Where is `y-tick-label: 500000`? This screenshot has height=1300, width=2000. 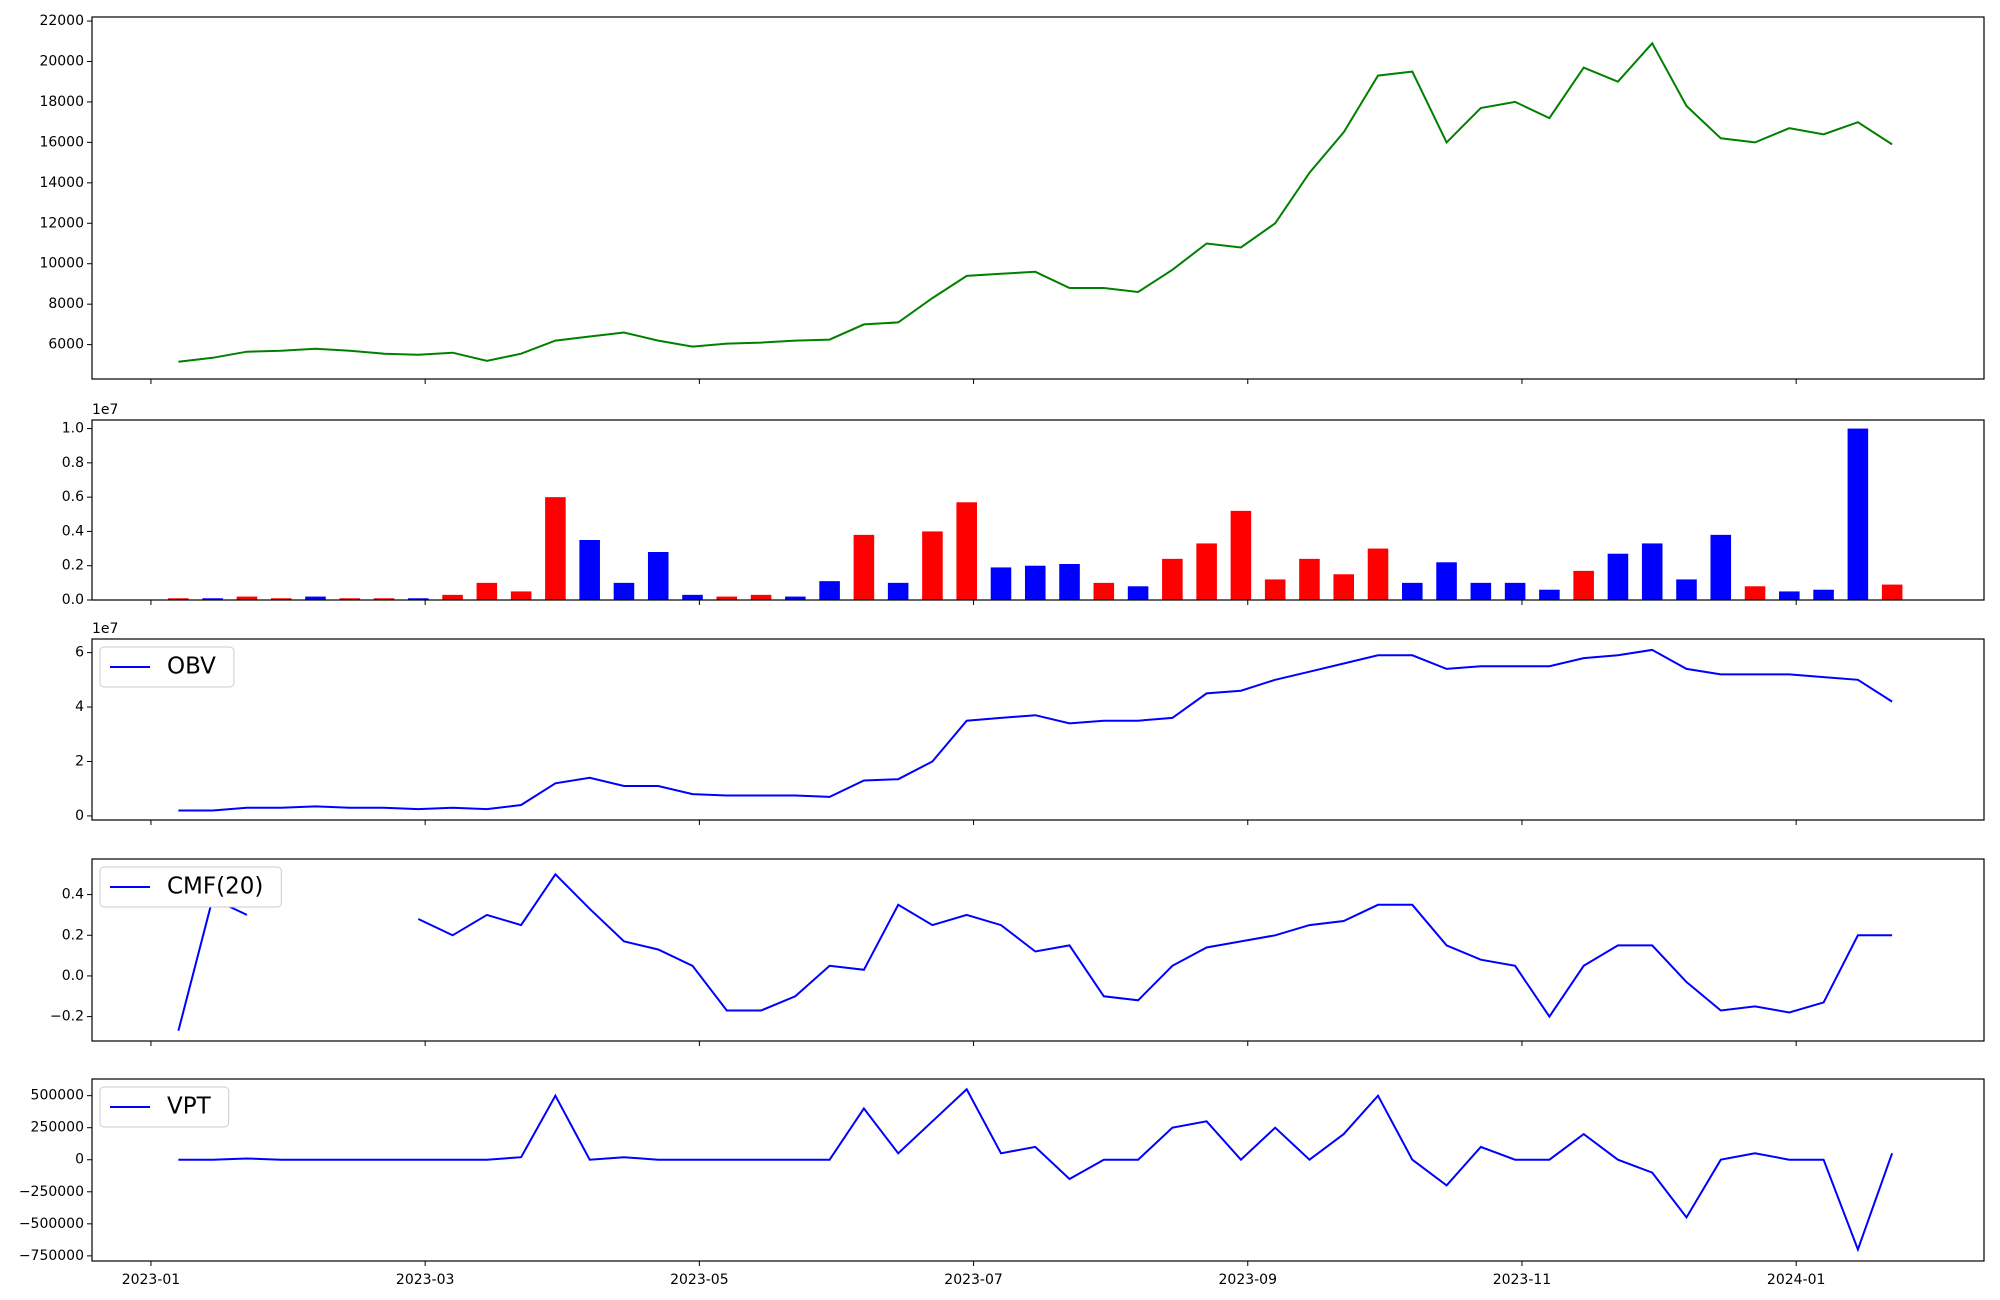
y-tick-label: 500000 is located at coordinates (57, 1096).